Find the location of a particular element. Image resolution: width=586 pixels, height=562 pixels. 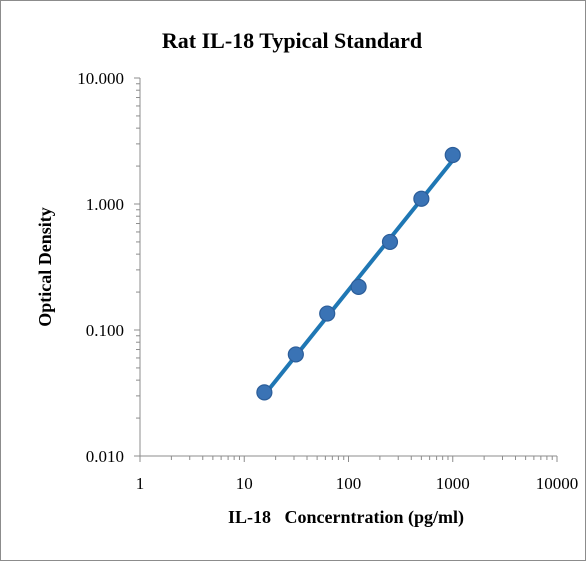

y-tick-label: 0.010 is located at coordinates (105, 456).